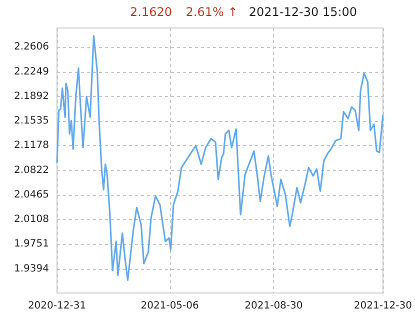 This screenshot has height=330, width=415. What do you see at coordinates (383, 306) in the screenshot?
I see `x-tick-label: 2021-12-30` at bounding box center [383, 306].